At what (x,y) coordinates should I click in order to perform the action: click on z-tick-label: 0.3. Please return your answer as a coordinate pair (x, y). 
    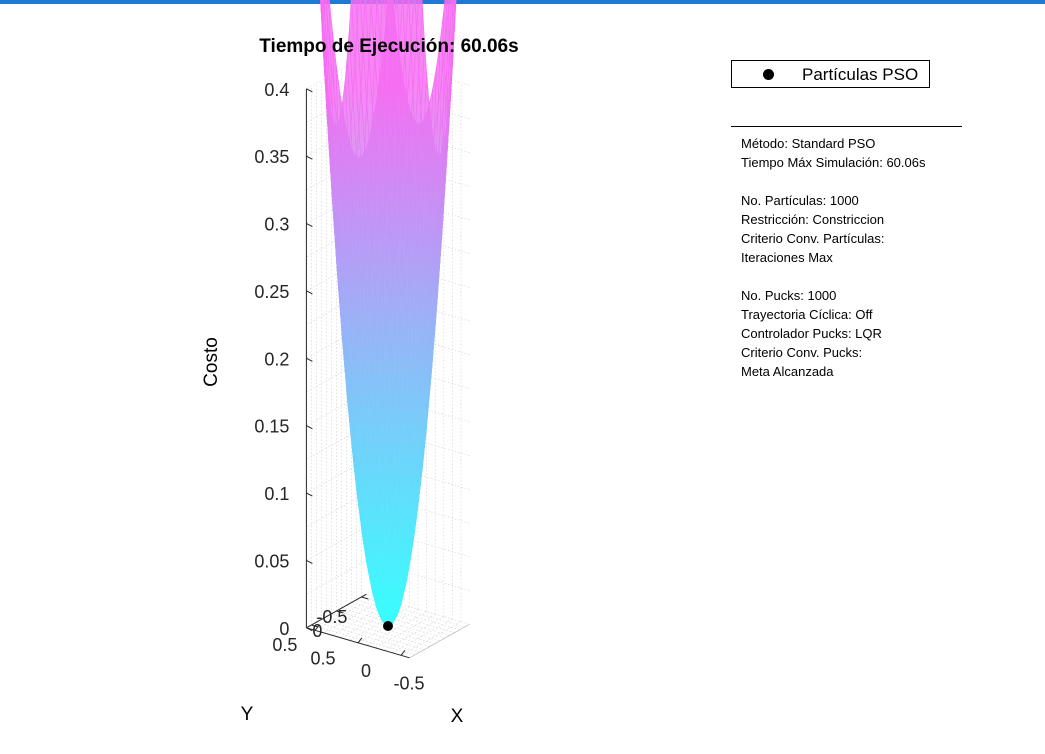
    Looking at the image, I should click on (276, 225).